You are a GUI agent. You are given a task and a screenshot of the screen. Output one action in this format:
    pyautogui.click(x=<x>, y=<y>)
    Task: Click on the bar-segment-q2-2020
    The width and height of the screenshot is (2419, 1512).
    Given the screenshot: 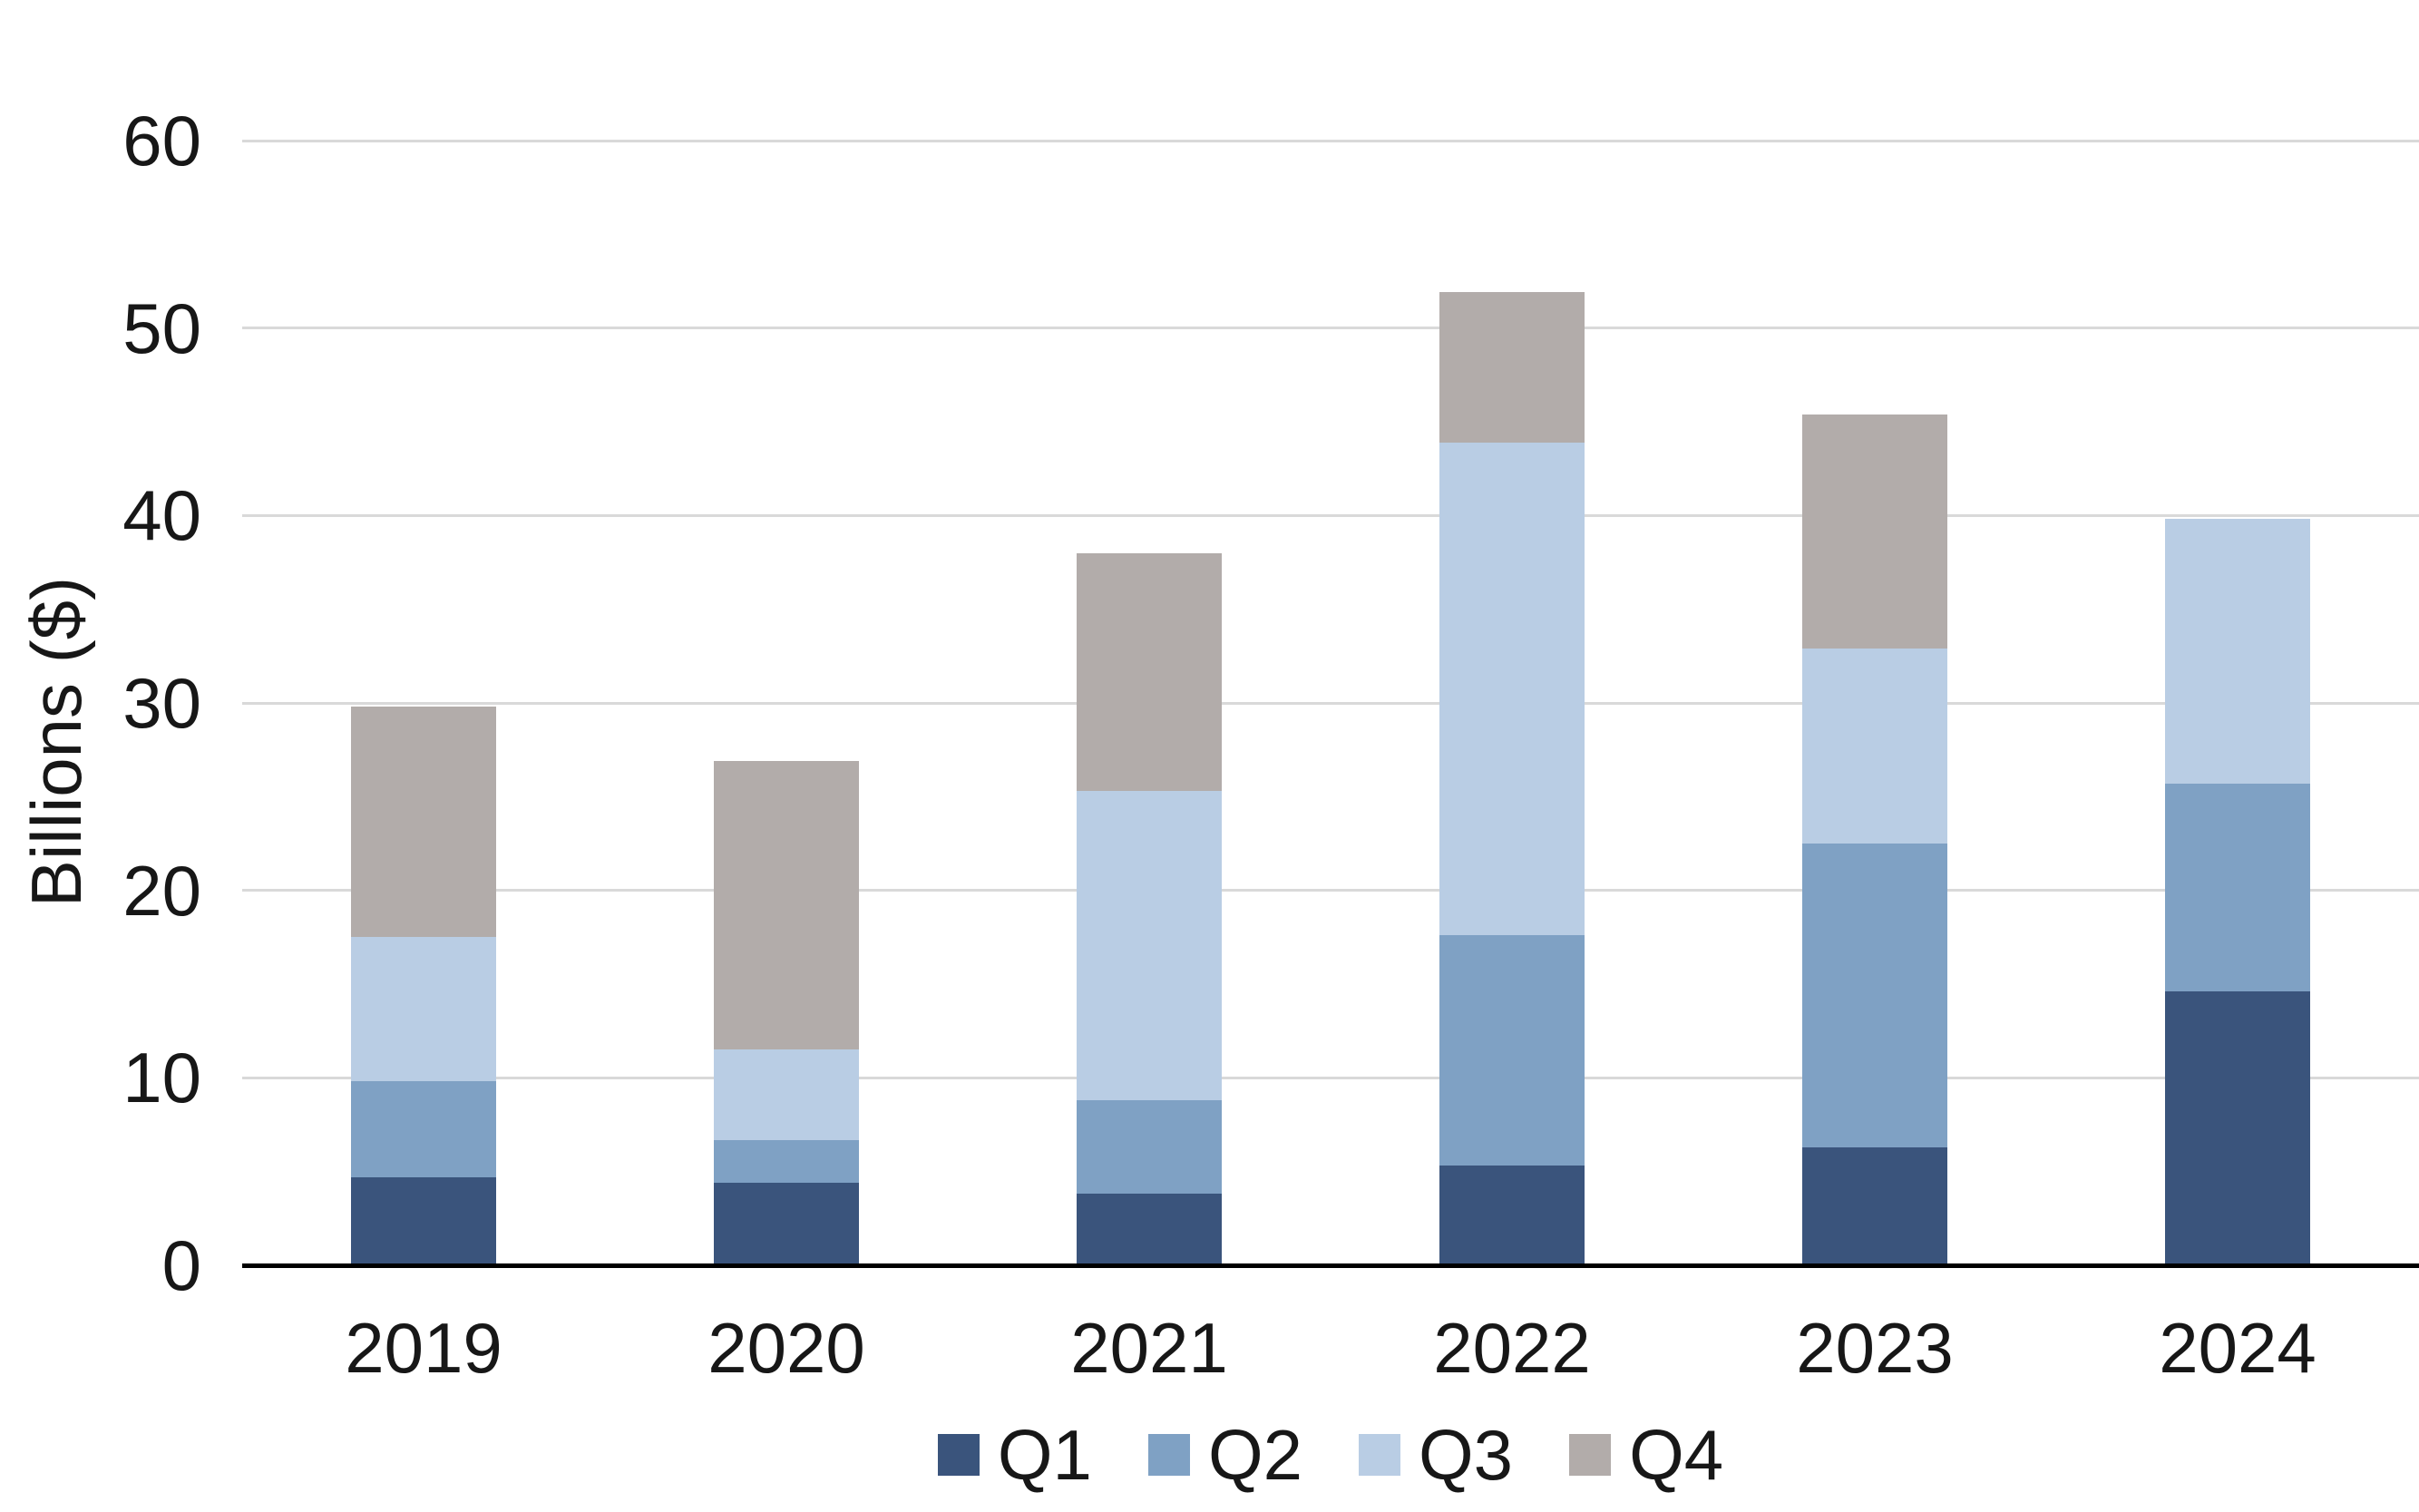 What is the action you would take?
    pyautogui.click(x=786, y=1161)
    